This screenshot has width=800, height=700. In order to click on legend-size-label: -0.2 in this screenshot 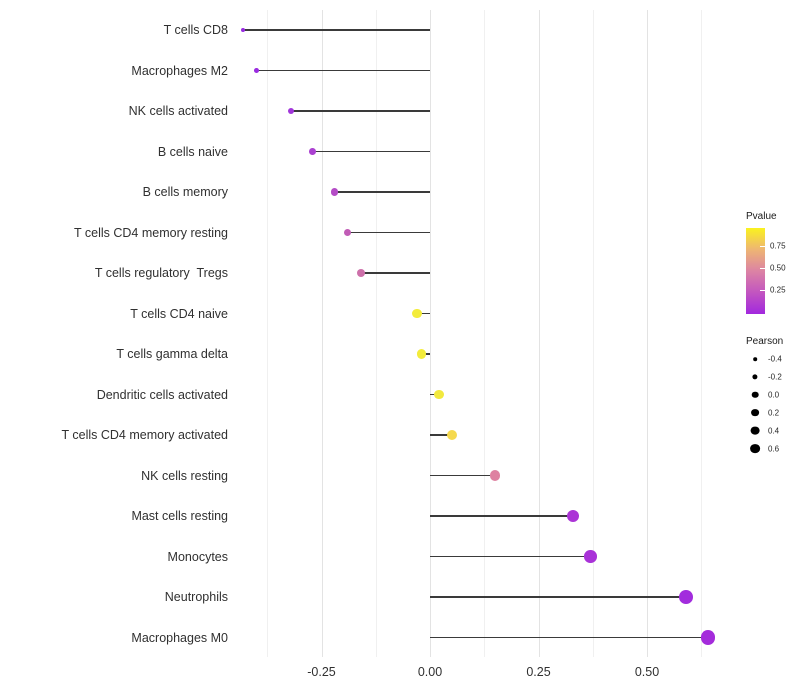, I will do `click(775, 377)`.